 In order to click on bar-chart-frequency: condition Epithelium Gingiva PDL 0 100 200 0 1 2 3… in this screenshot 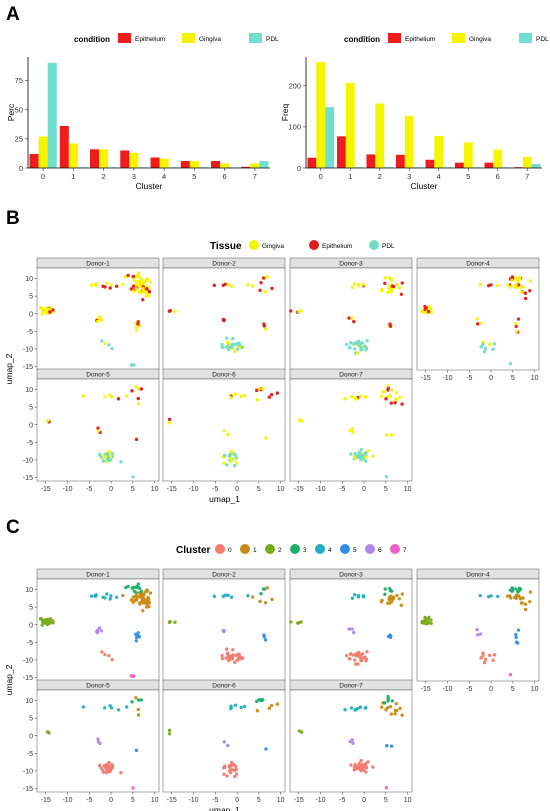, I will do `click(414, 112)`.